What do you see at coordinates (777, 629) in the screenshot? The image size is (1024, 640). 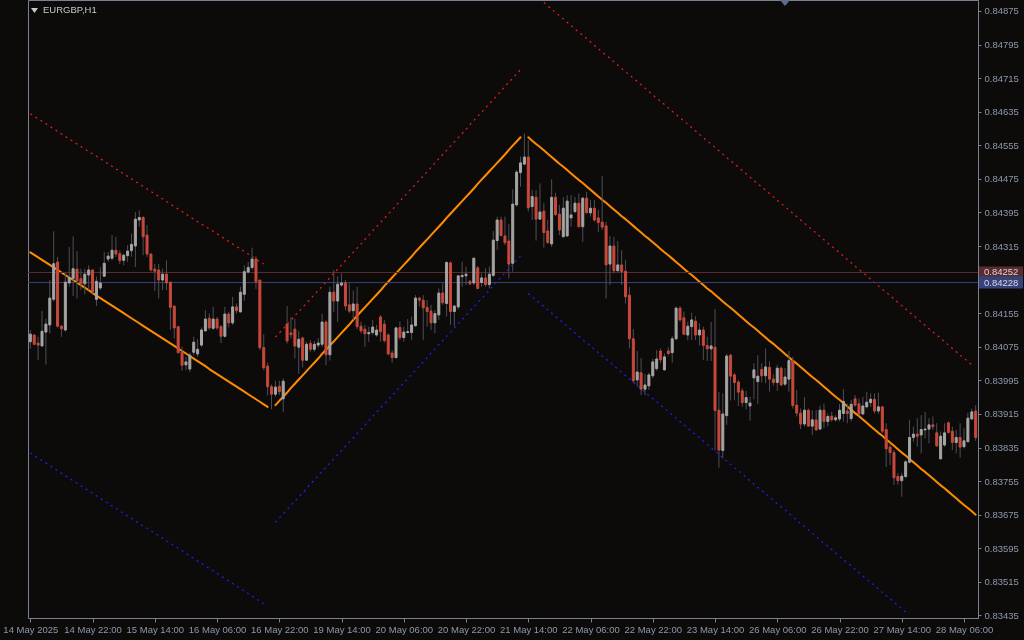 I see `x-tick-label: 26 May 06:00` at bounding box center [777, 629].